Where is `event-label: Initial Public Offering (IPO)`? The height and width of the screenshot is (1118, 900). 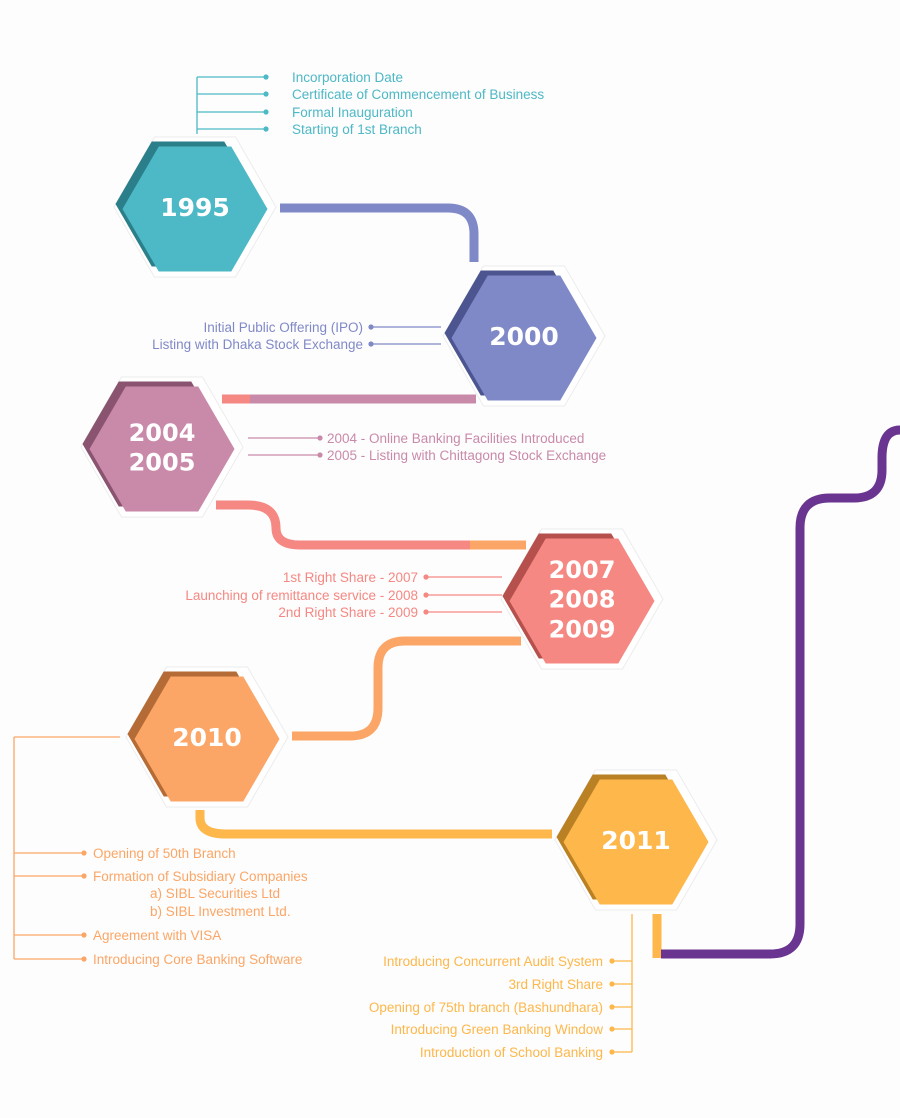
event-label: Initial Public Offering (IPO) is located at coordinates (283, 327).